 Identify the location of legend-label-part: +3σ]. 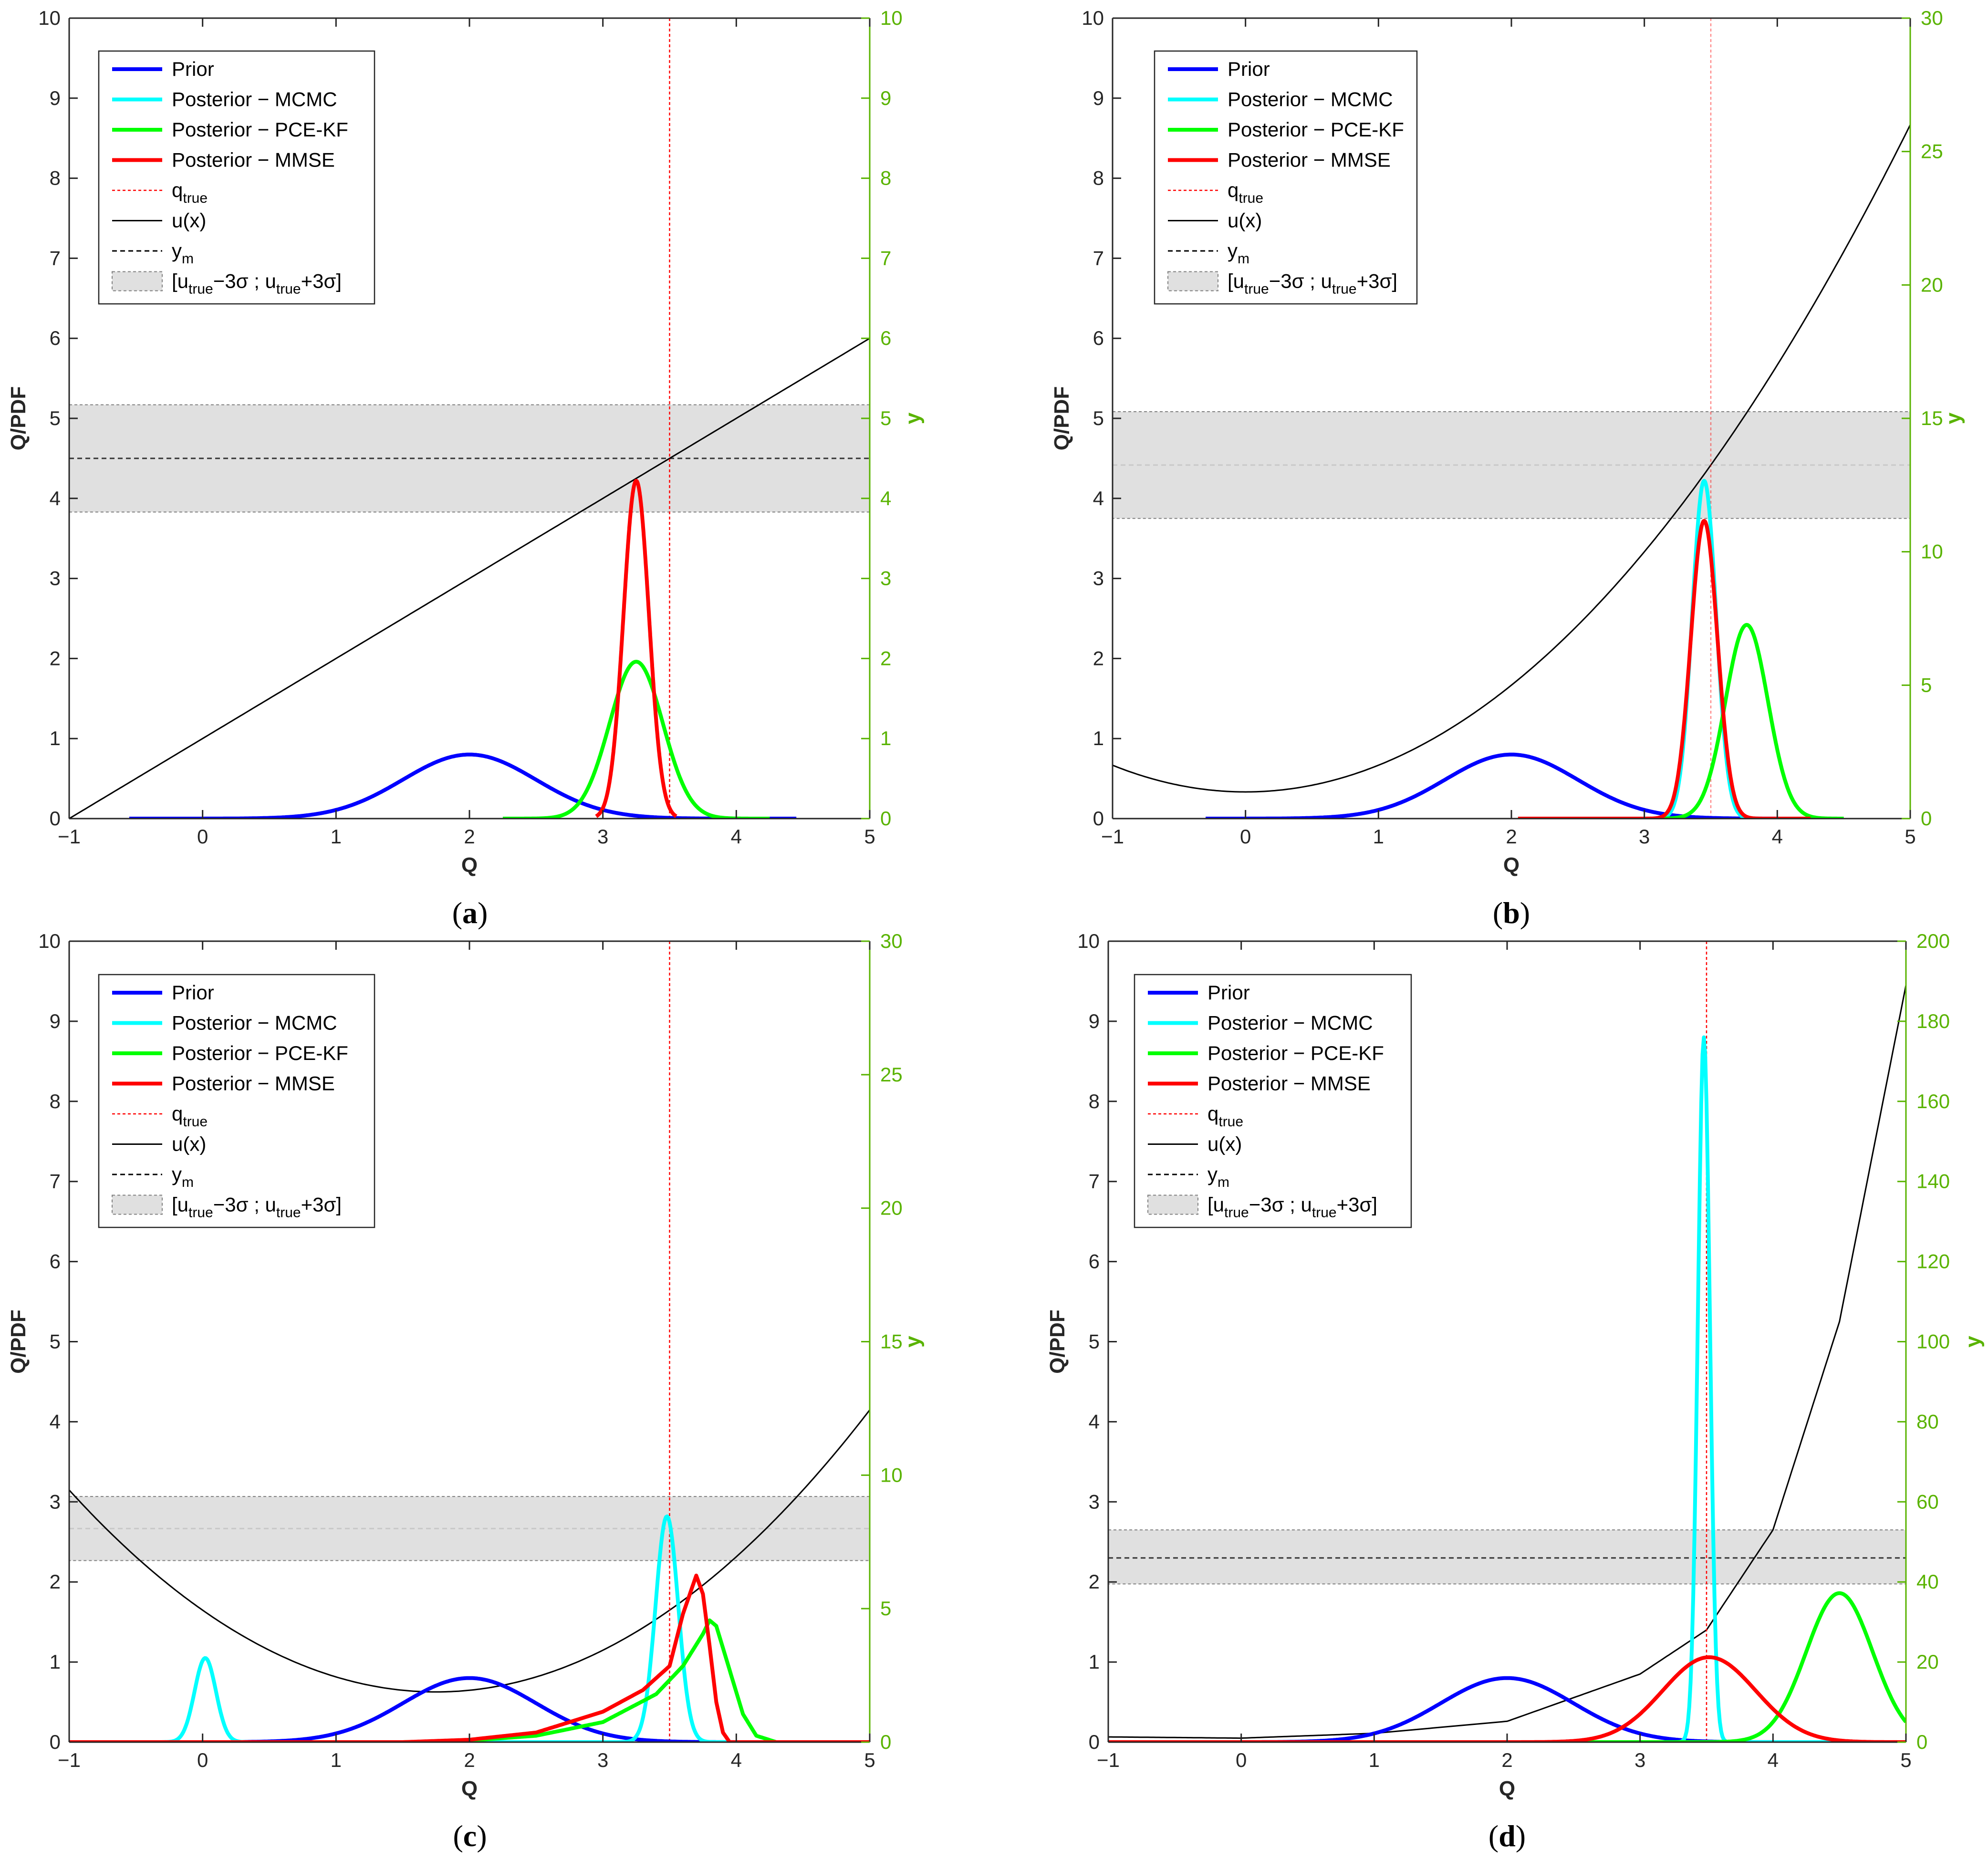
(1357, 1205).